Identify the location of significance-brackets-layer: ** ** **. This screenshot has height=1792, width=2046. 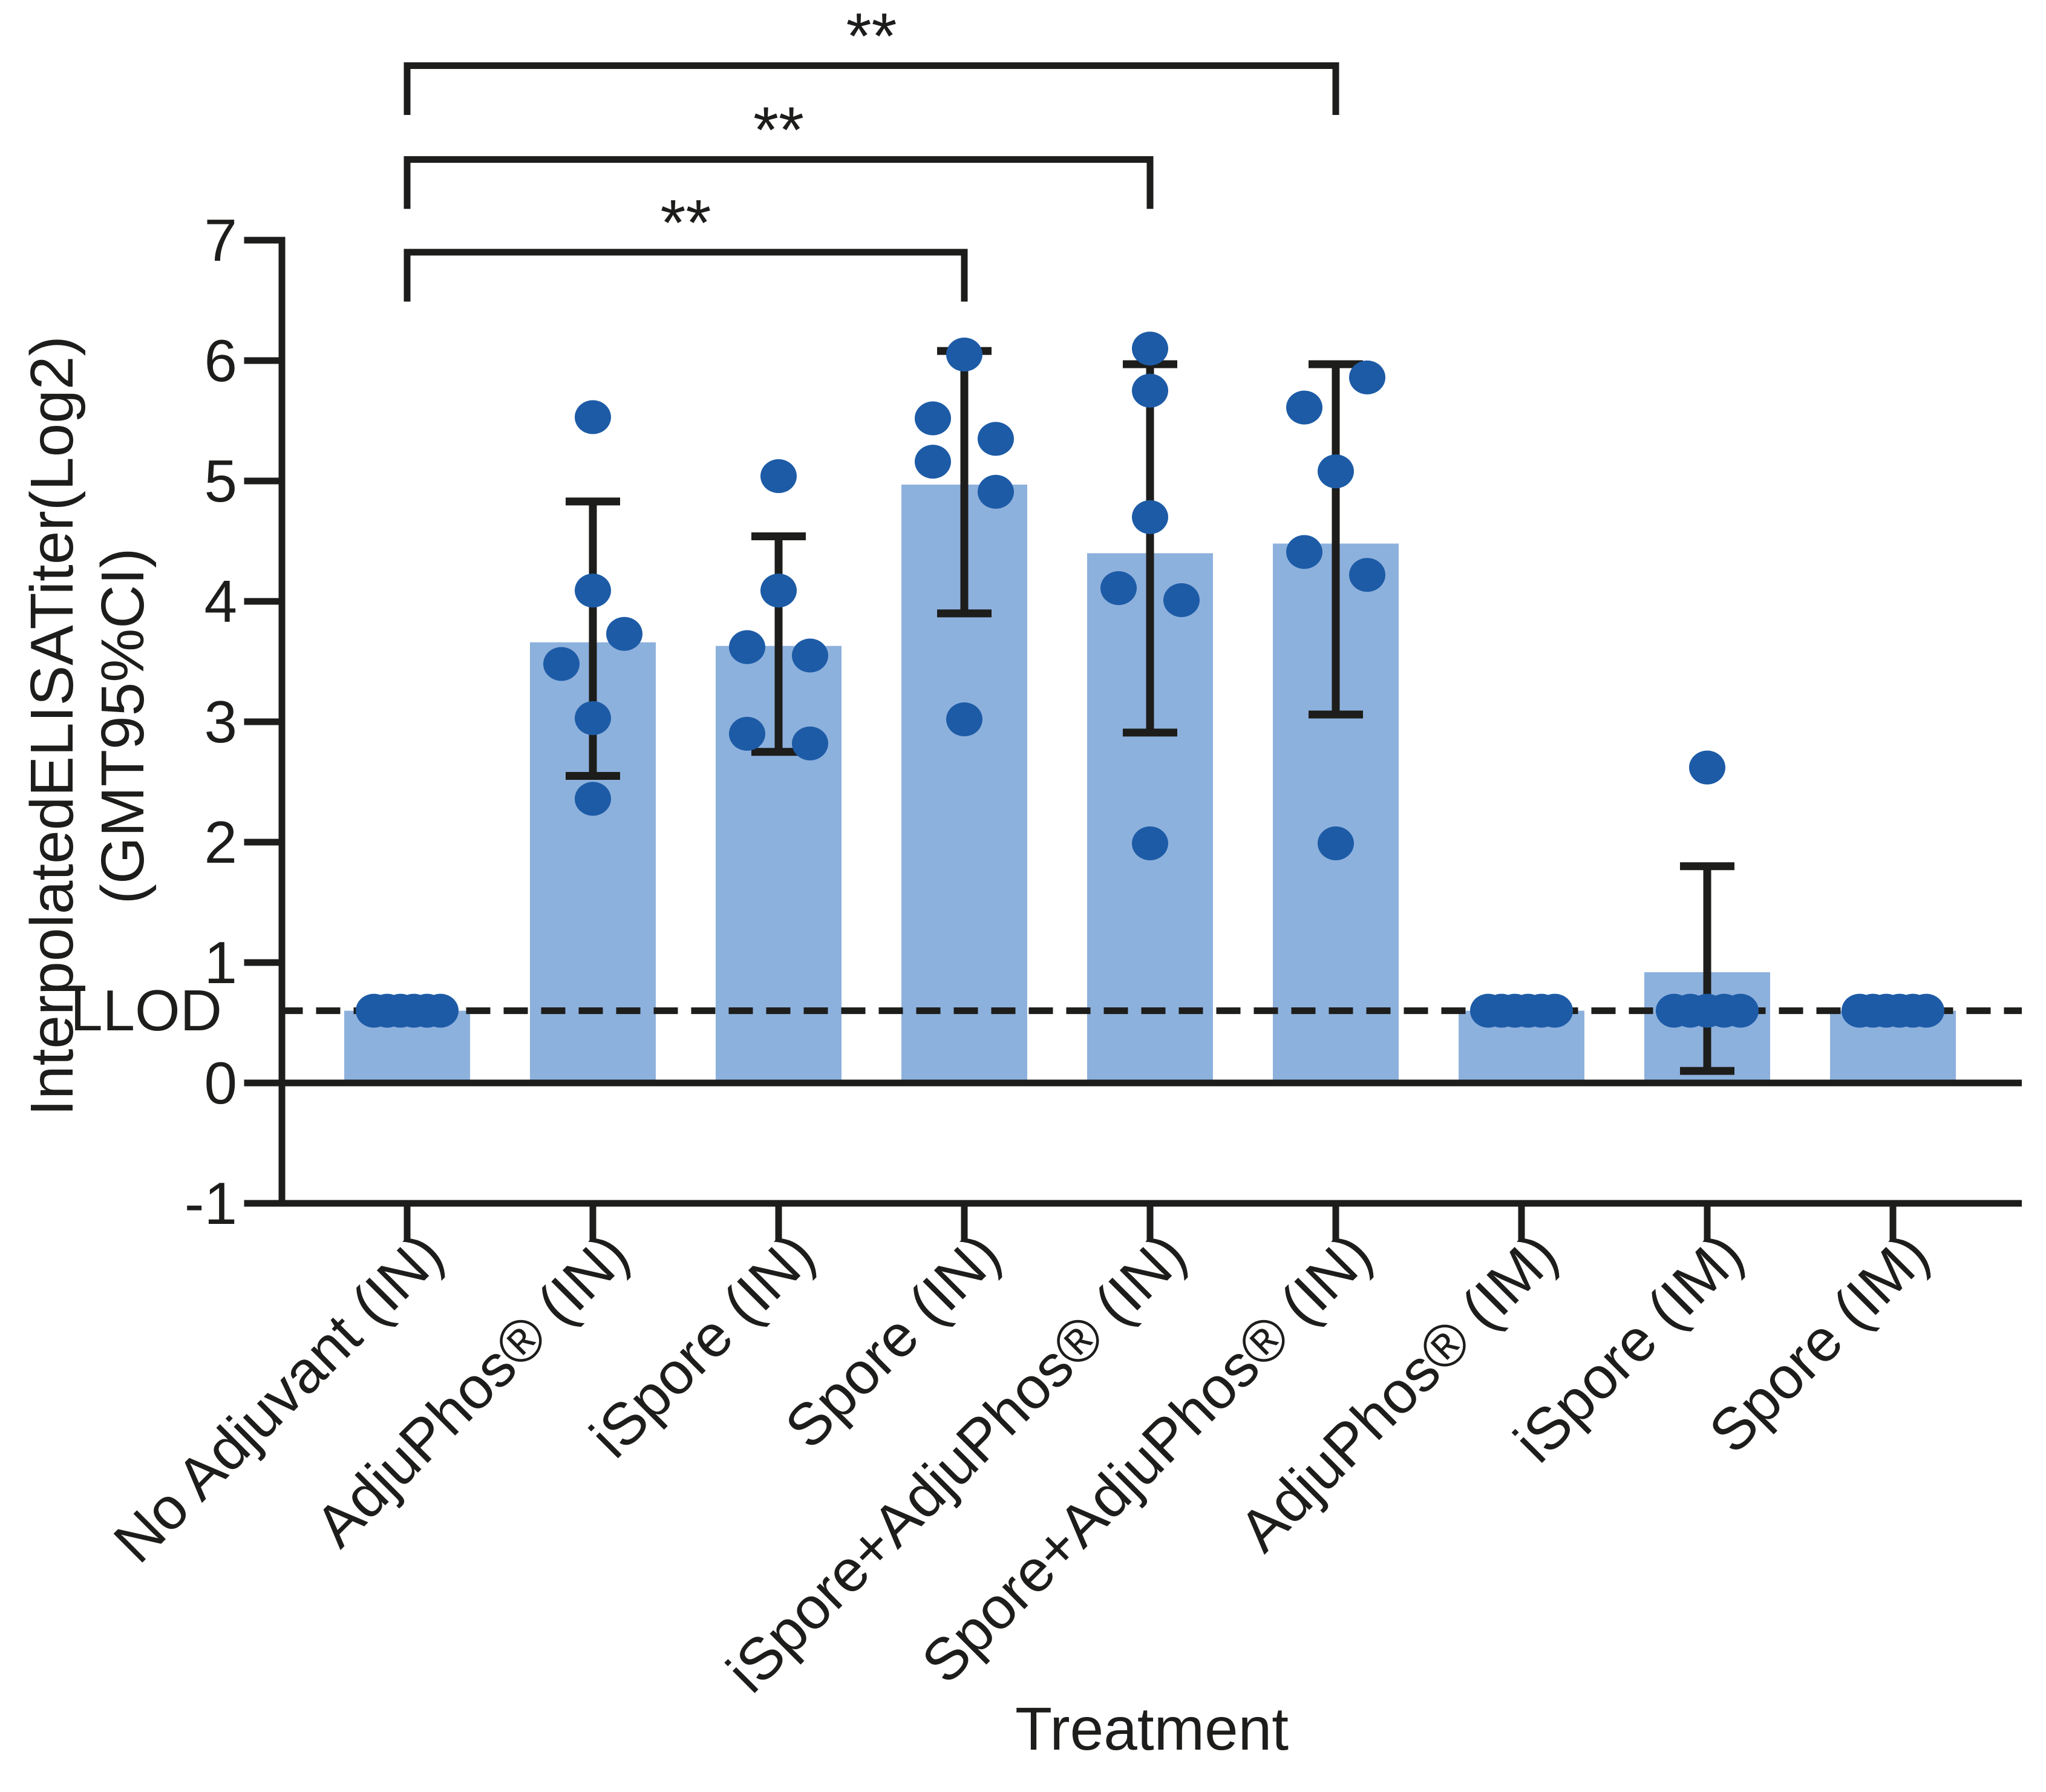
(872, 151).